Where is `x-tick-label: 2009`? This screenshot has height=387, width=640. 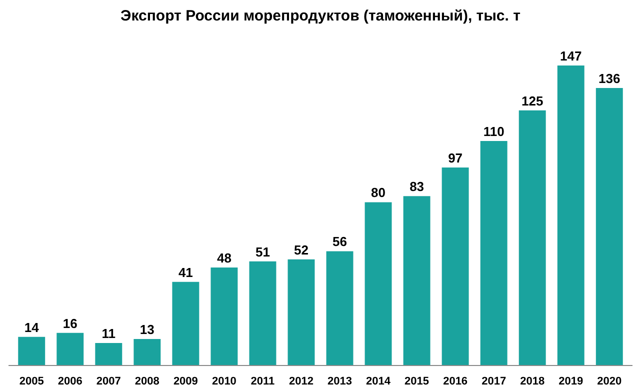 x-tick-label: 2009 is located at coordinates (185, 381).